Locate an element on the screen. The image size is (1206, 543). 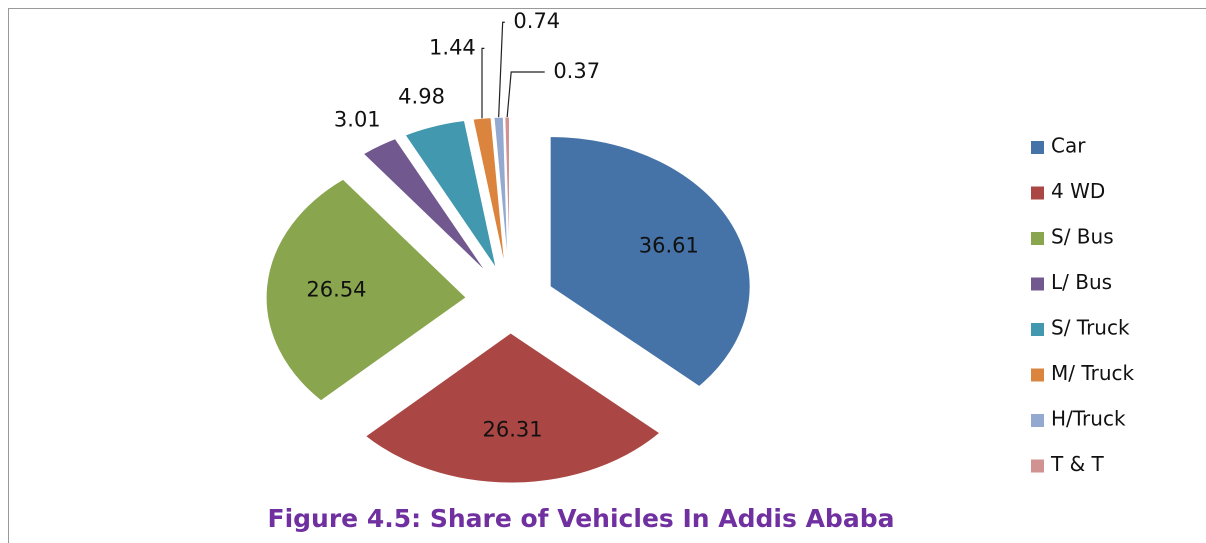
legend-label: T & T is located at coordinates (1077, 464).